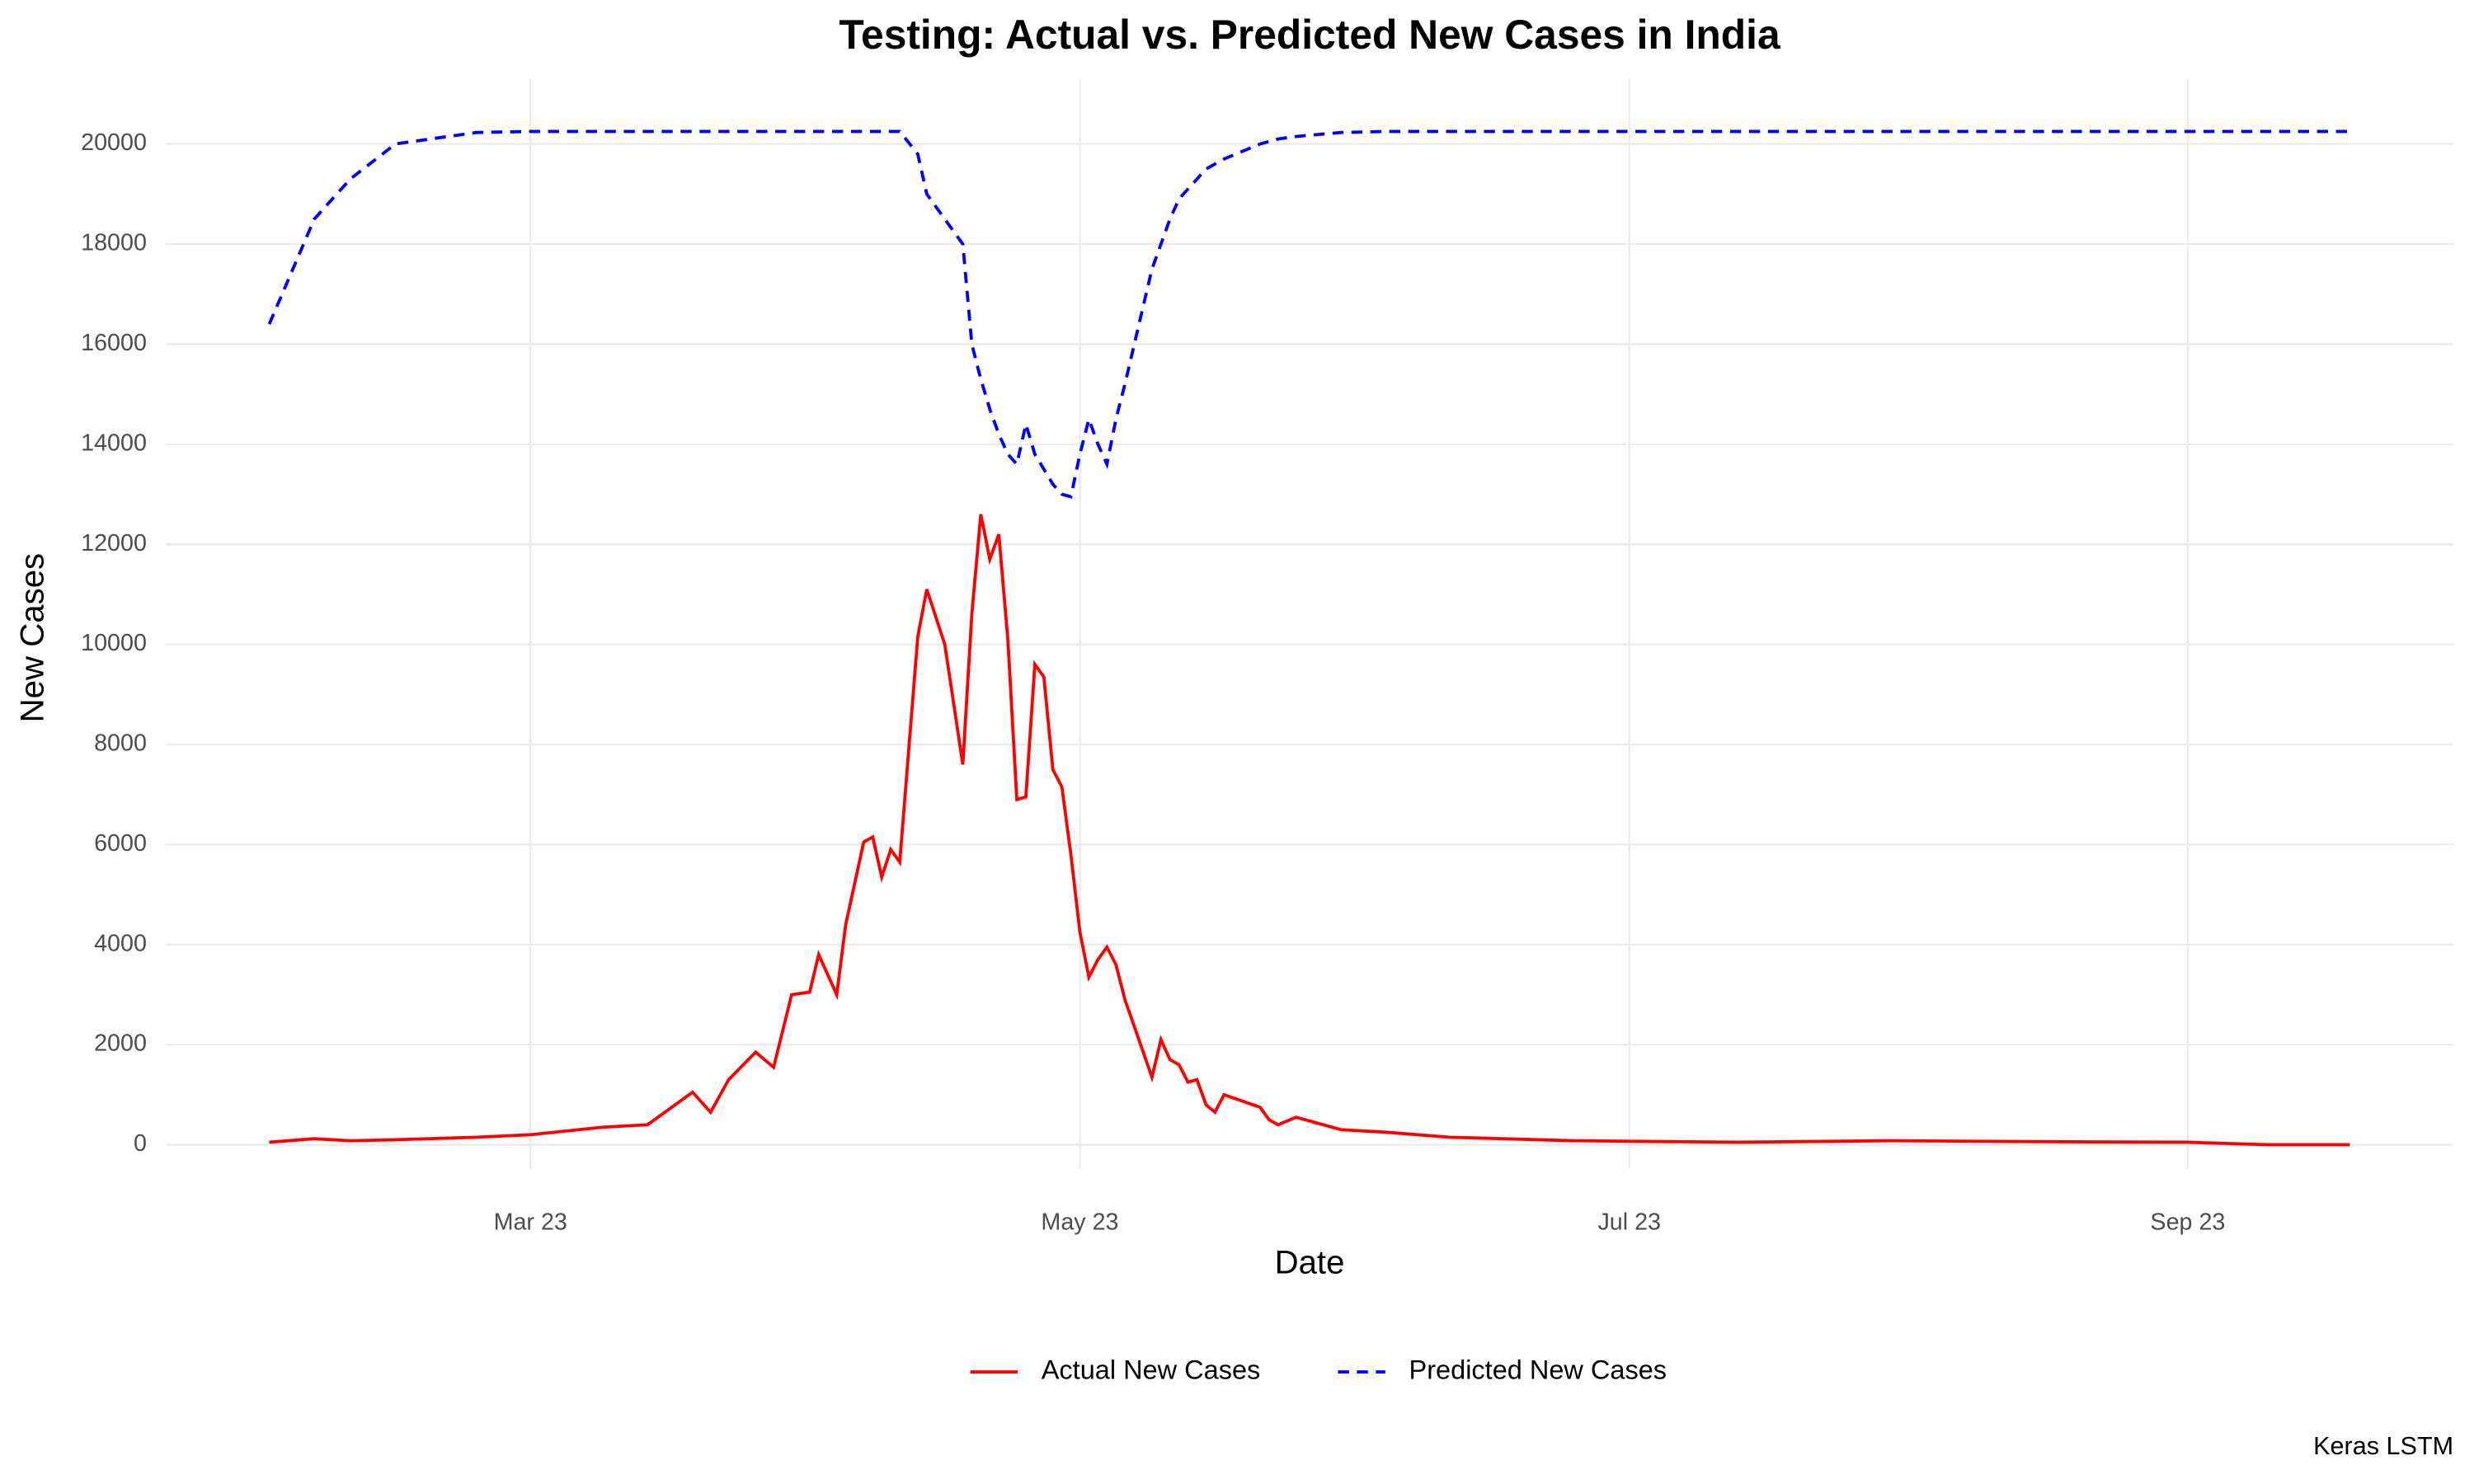 This screenshot has height=1484, width=2474. Describe the element at coordinates (114, 343) in the screenshot. I see `y-tick-label: 16000` at that location.